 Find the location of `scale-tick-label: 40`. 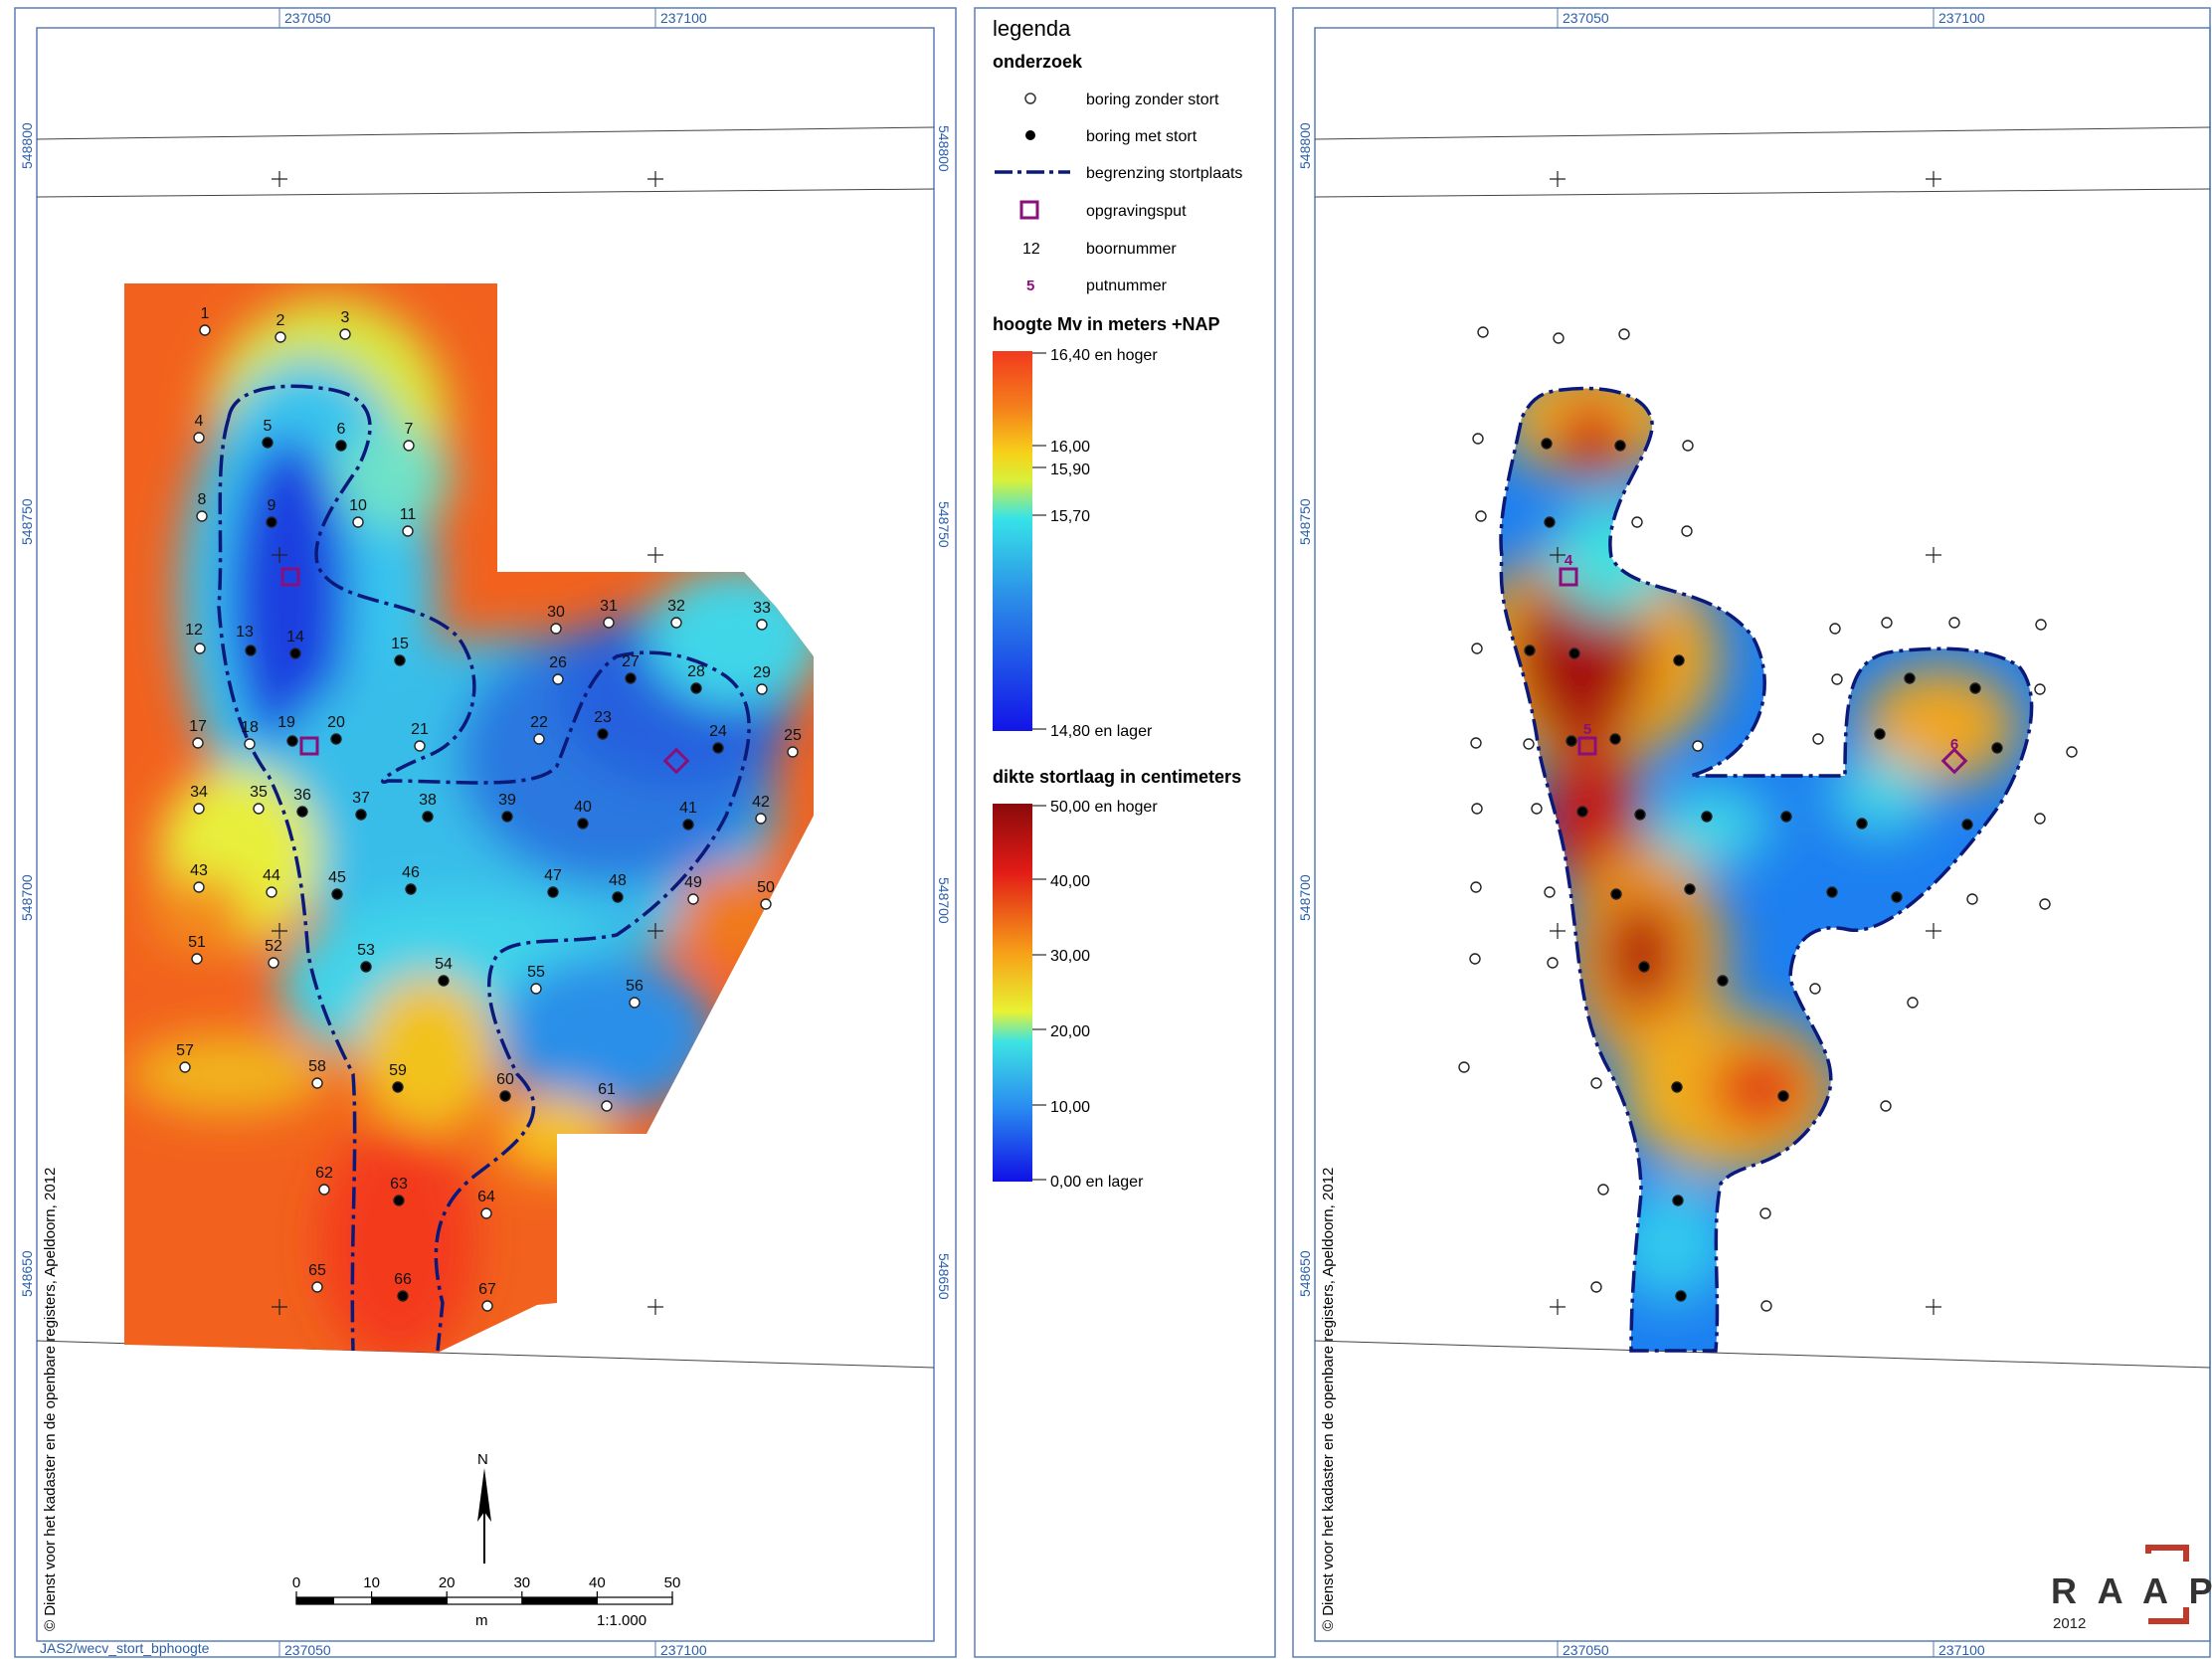

scale-tick-label: 40 is located at coordinates (597, 1582).